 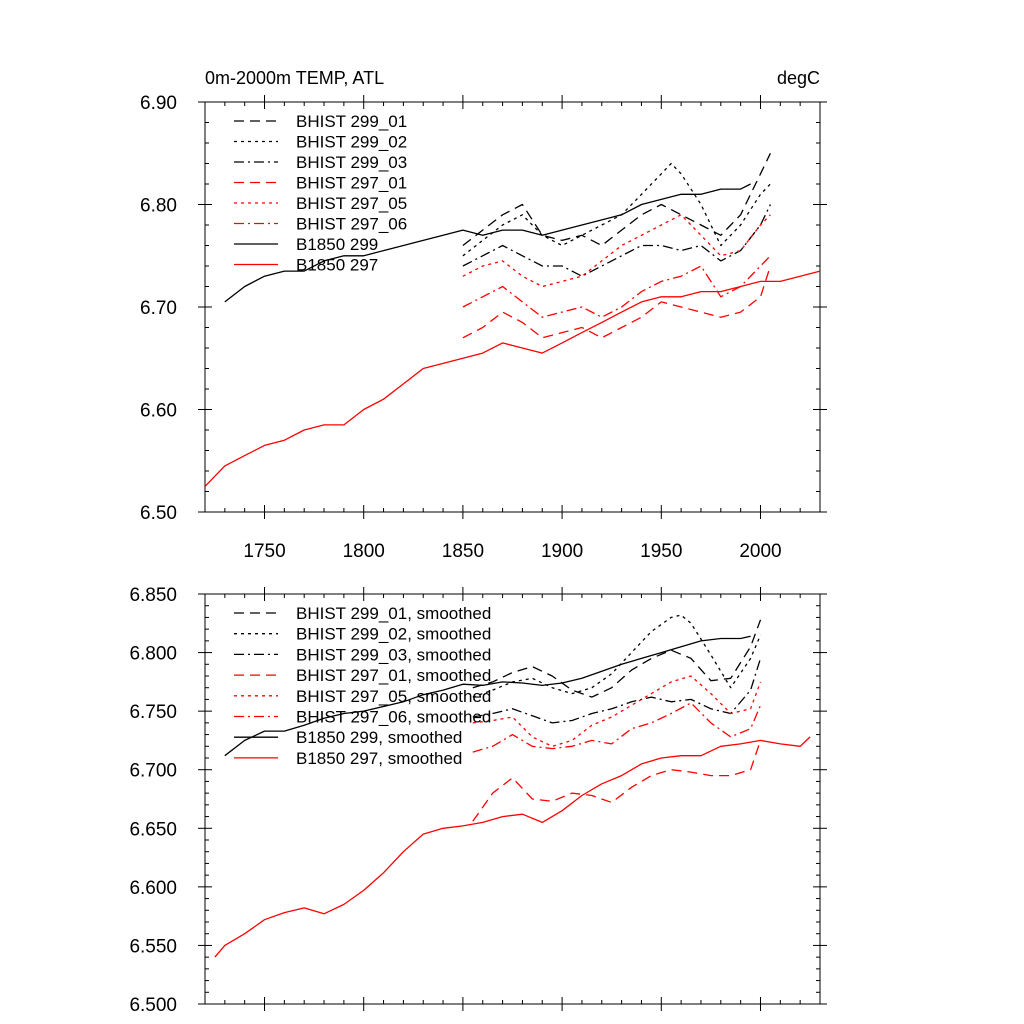 I want to click on x-tick-label: 1850, so click(x=463, y=551).